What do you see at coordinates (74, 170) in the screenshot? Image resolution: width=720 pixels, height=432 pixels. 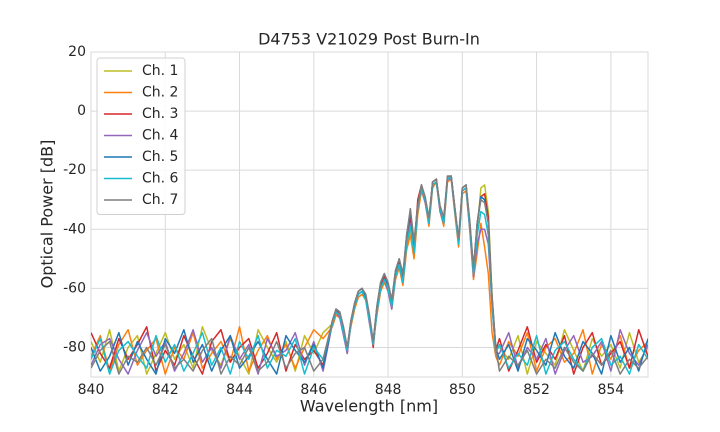 I see `y-tick-label: -20` at bounding box center [74, 170].